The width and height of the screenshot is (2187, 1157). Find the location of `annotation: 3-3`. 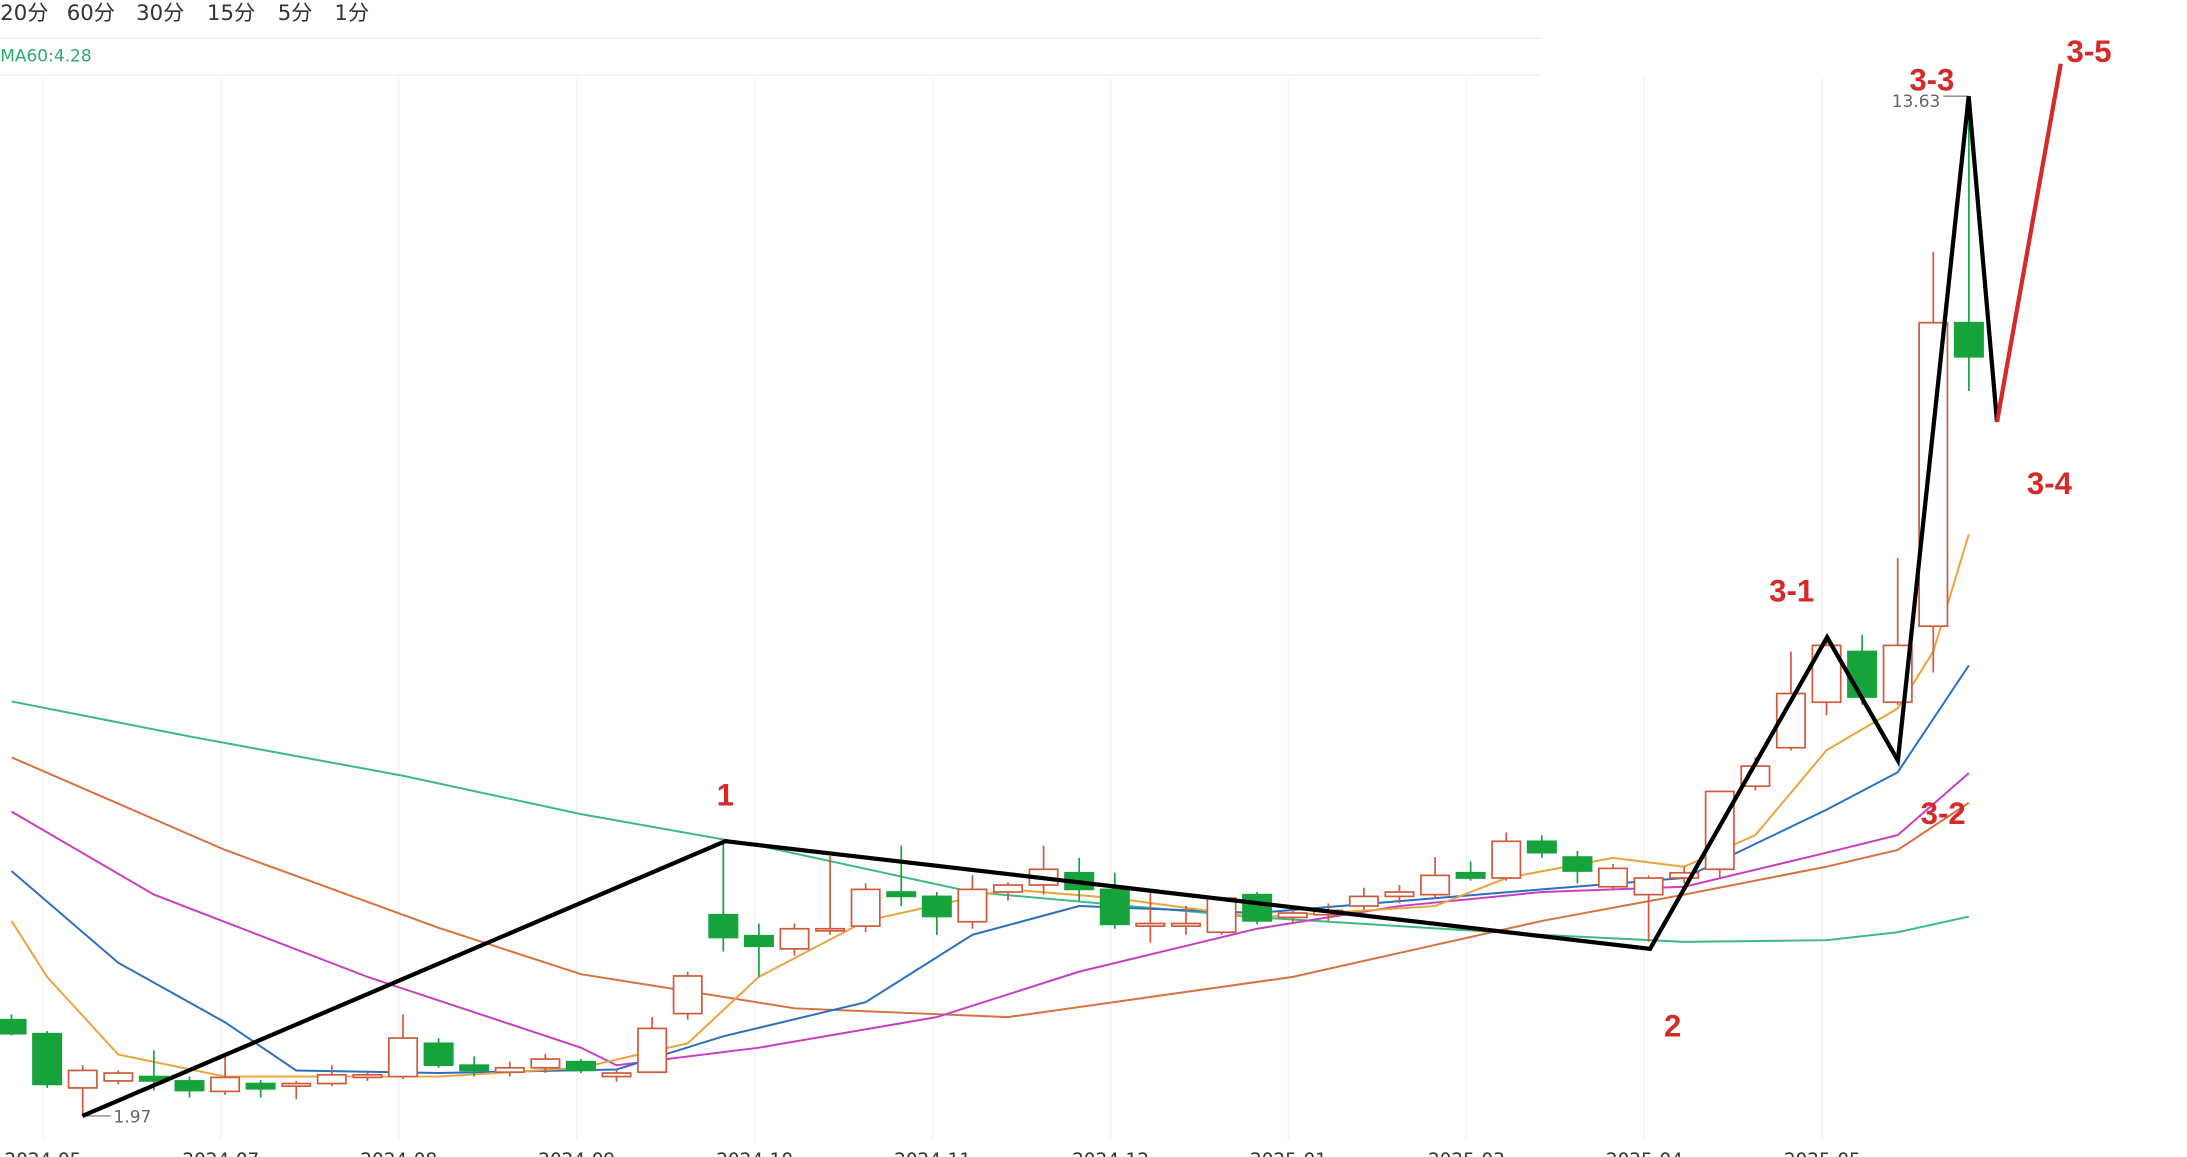

annotation: 3-3 is located at coordinates (1931, 79).